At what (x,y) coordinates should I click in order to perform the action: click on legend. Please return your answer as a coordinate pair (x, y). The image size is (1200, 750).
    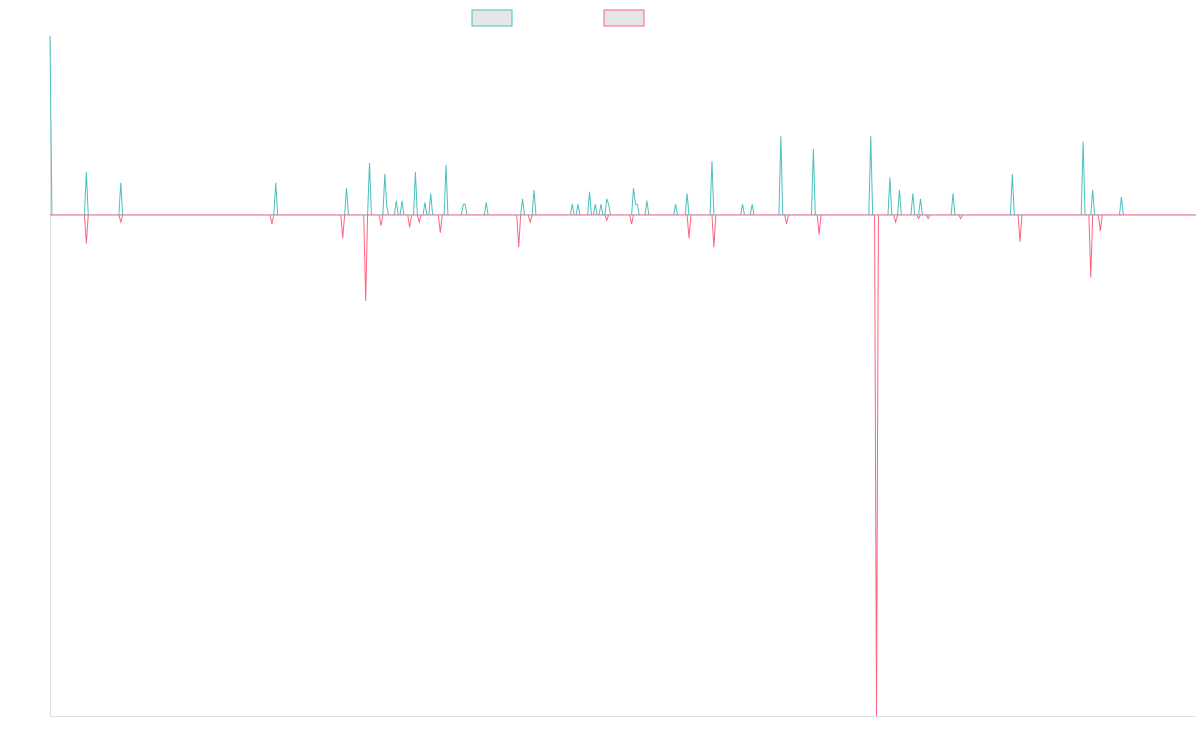
    Looking at the image, I should click on (558, 18).